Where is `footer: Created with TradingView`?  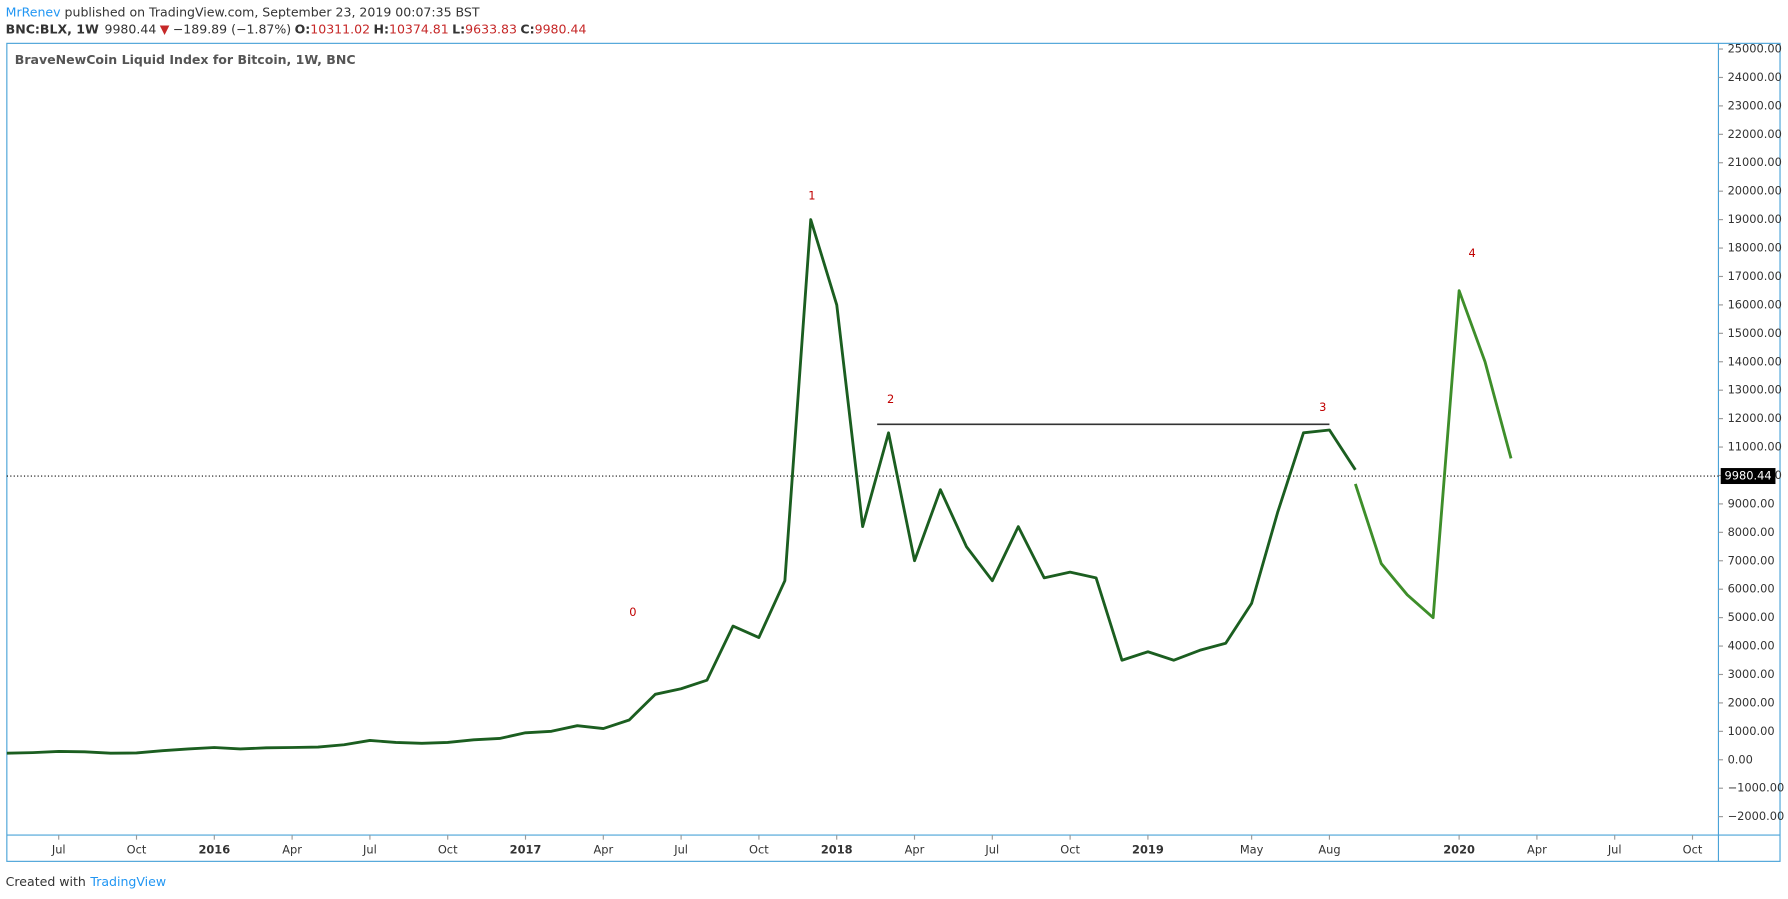 footer: Created with TradingView is located at coordinates (86, 880).